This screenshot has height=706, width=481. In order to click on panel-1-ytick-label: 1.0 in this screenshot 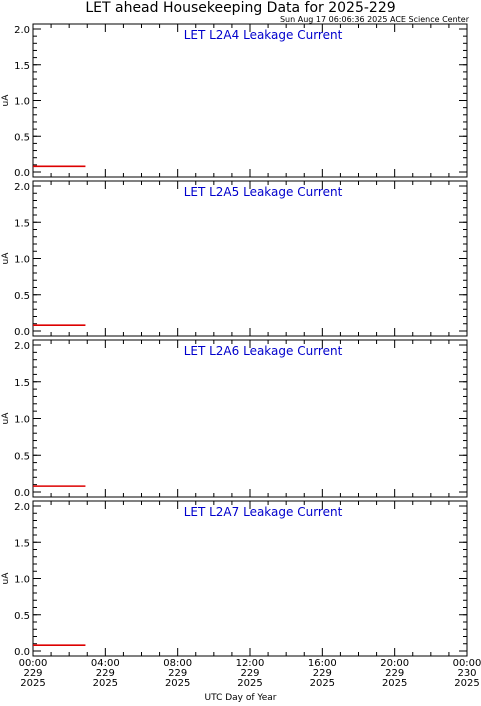, I will do `click(22, 102)`.